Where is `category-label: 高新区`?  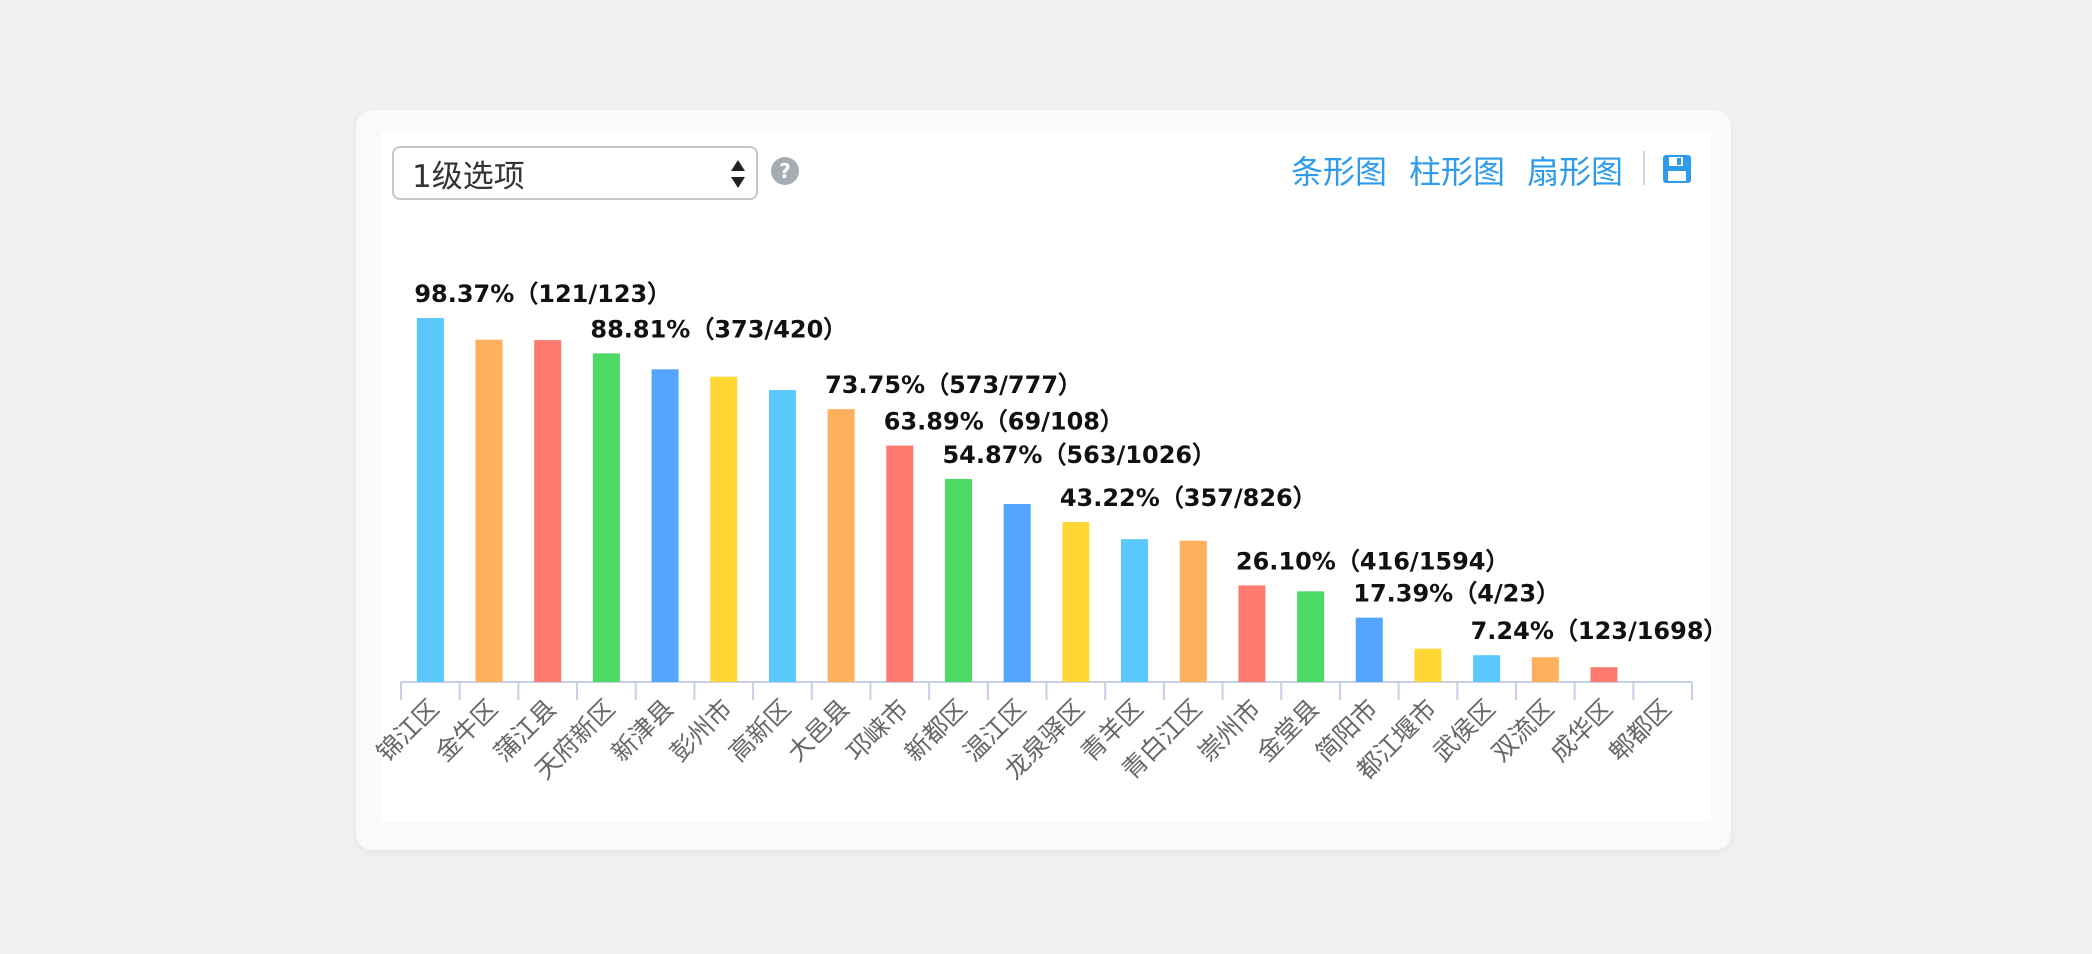 category-label: 高新区 is located at coordinates (760, 731).